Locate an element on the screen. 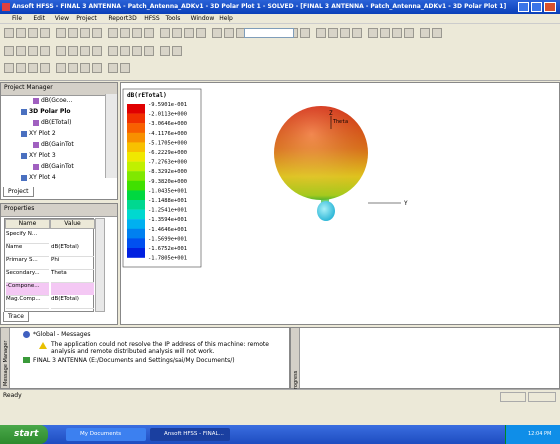 The image size is (560, 444). menu-item: HFSS is located at coordinates (152, 18).